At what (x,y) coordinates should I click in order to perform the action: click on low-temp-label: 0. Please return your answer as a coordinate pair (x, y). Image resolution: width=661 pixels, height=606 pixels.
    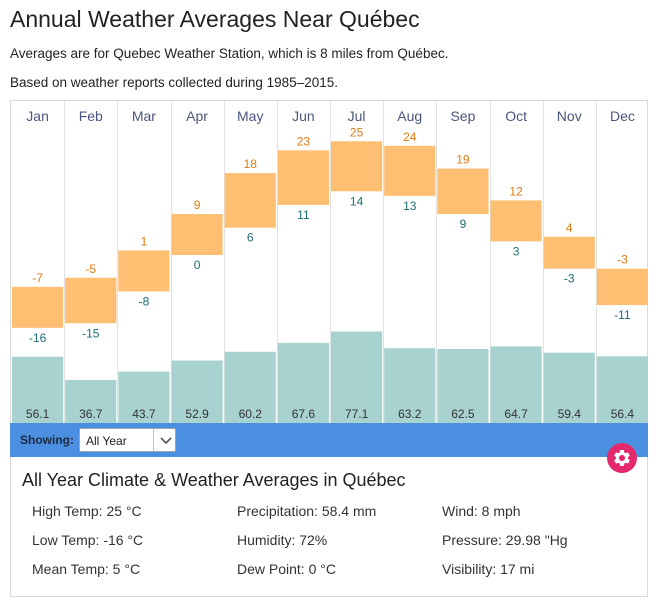
    Looking at the image, I should click on (197, 265).